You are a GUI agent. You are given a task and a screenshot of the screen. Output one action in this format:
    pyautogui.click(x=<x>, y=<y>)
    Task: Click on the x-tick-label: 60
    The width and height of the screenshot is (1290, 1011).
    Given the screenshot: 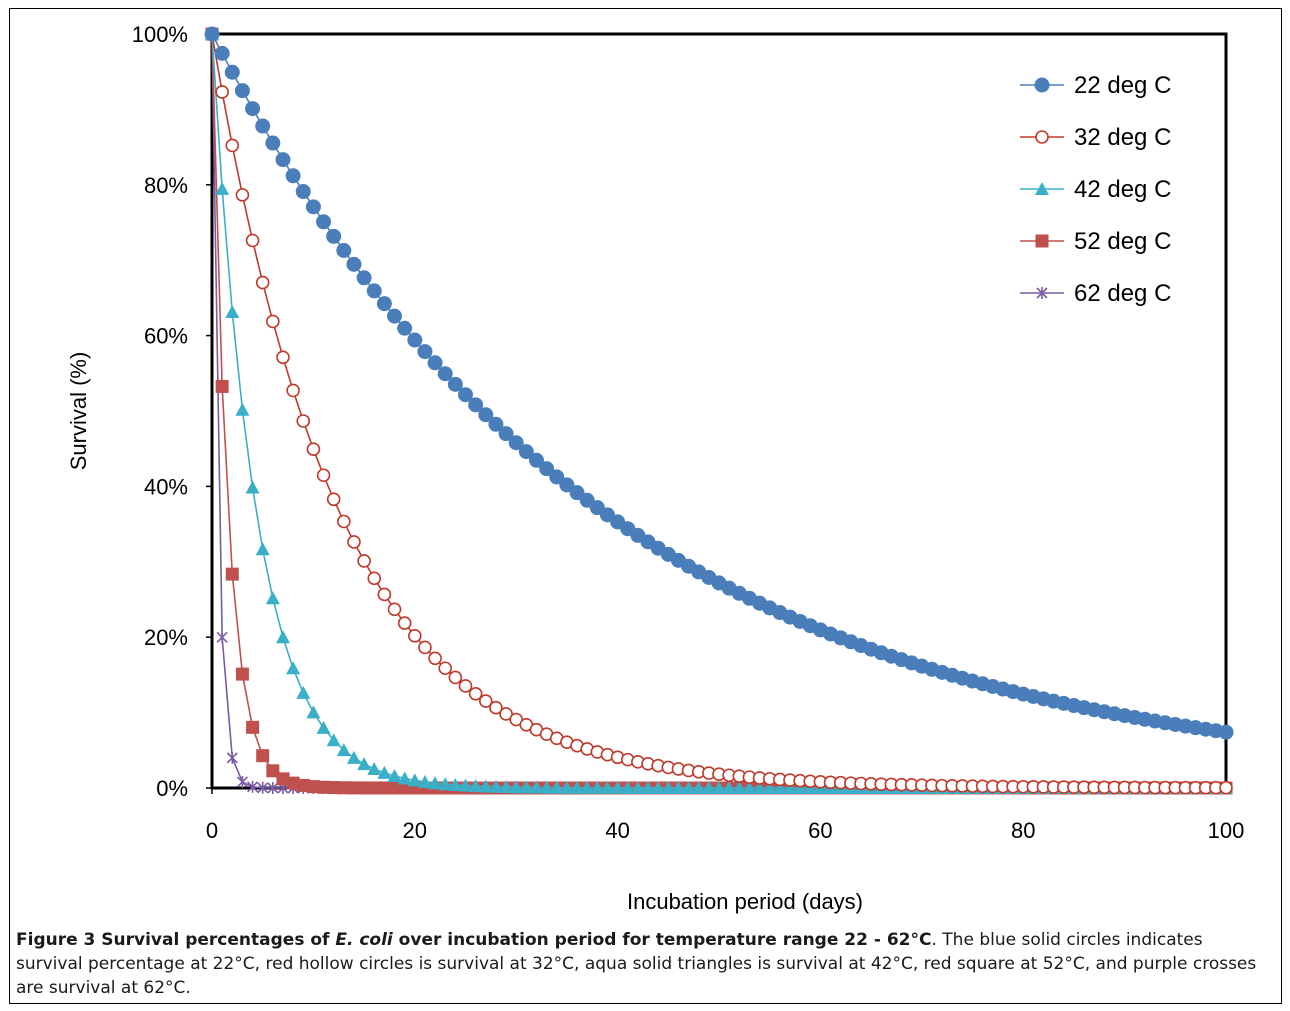 What is the action you would take?
    pyautogui.click(x=820, y=830)
    